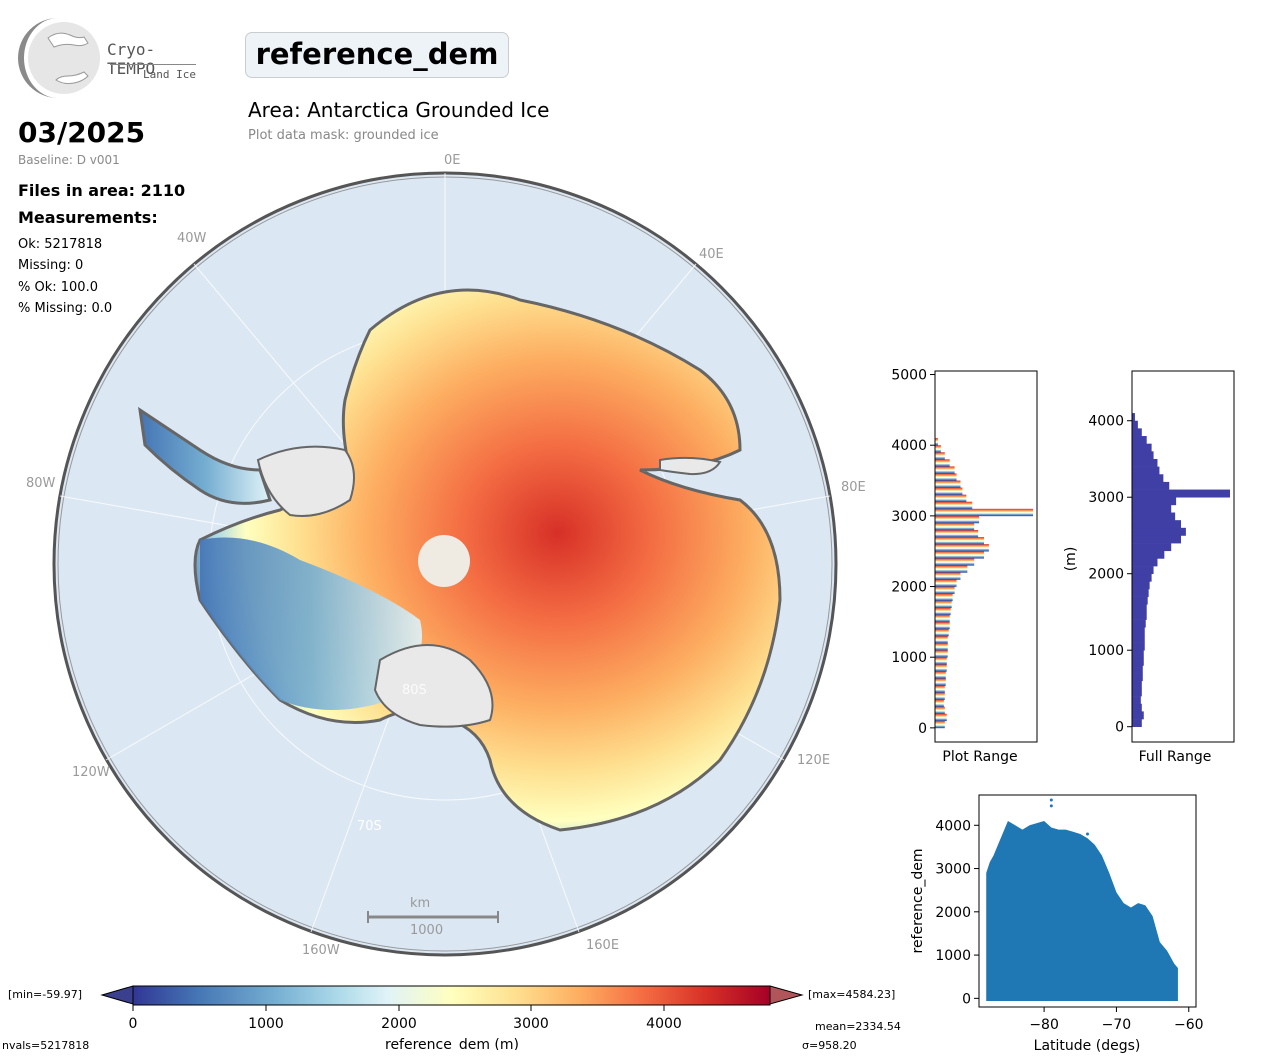  I want to click on colorbar-tick-0: 0, so click(133, 1024).